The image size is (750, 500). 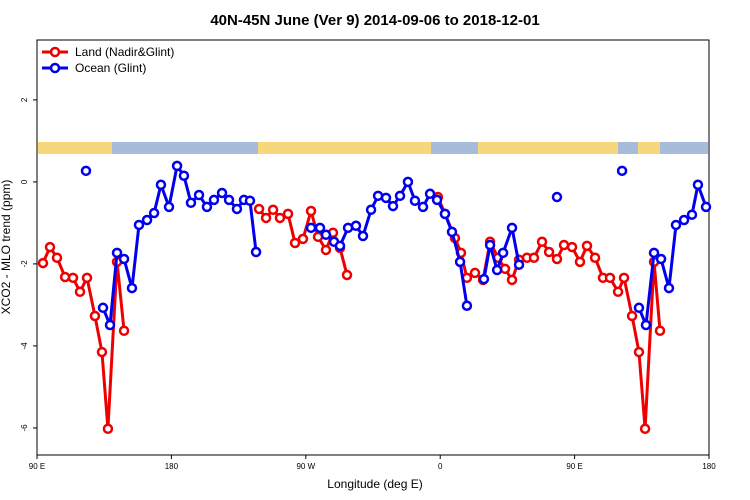 What do you see at coordinates (6, 247) in the screenshot?
I see `y-axis-label: XCO2 - MLO trend (ppm)` at bounding box center [6, 247].